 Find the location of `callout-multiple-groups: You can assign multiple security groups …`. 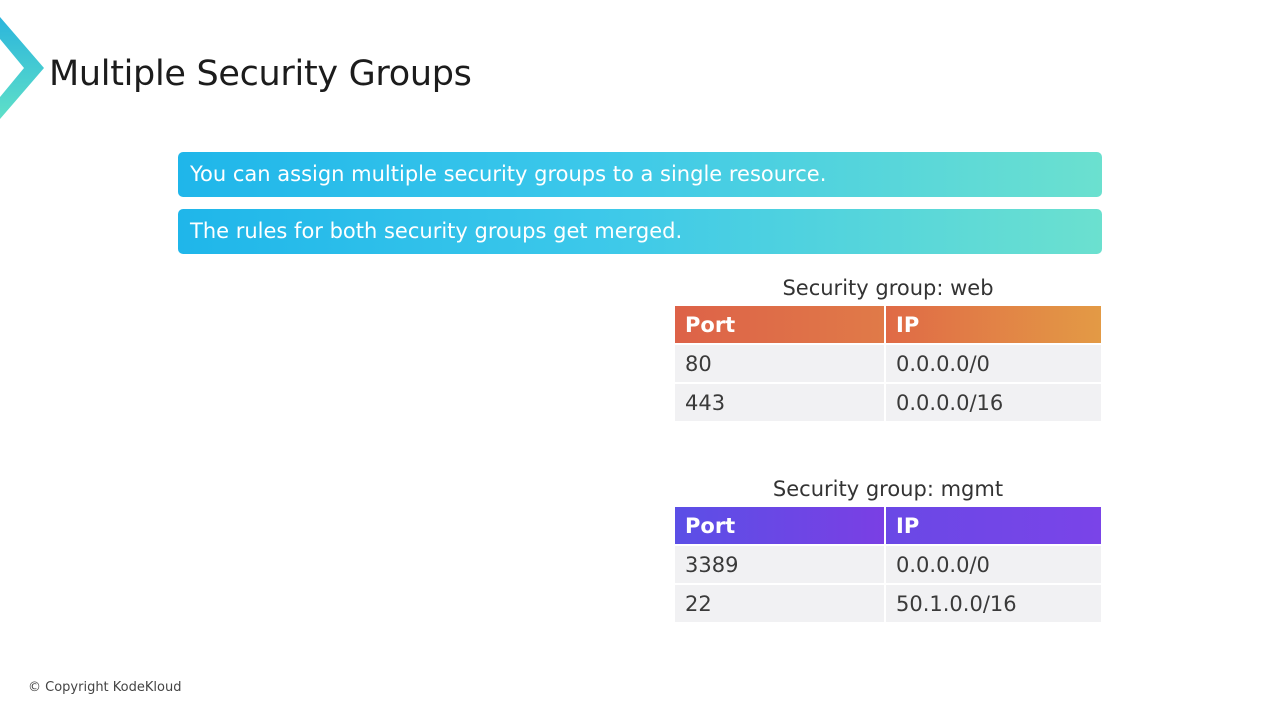

callout-multiple-groups: You can assign multiple security groups … is located at coordinates (640, 174).